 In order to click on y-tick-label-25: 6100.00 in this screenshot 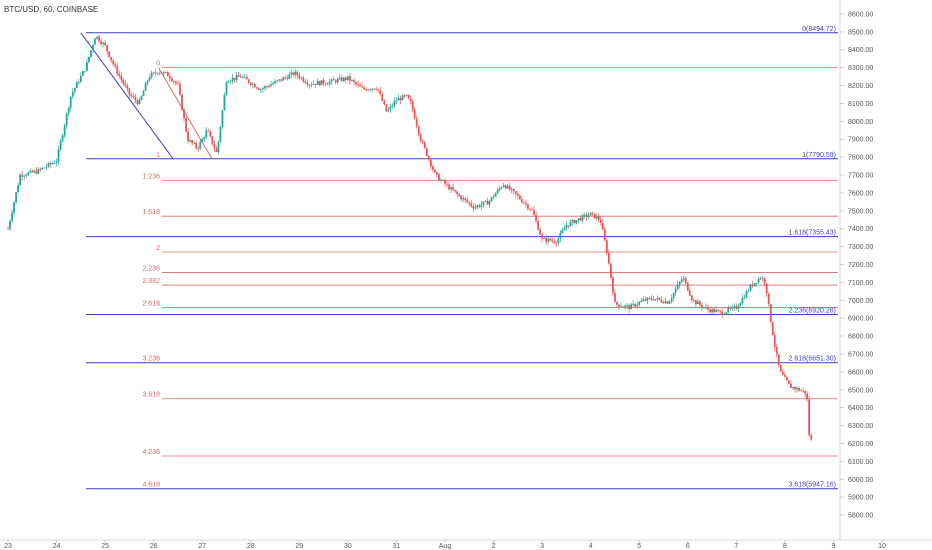, I will do `click(860, 462)`.